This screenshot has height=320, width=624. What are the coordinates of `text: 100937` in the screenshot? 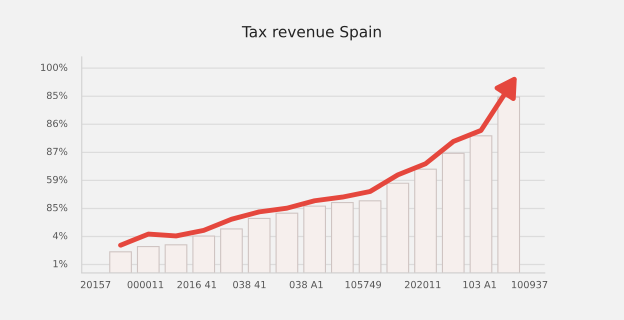 It's located at (530, 284).